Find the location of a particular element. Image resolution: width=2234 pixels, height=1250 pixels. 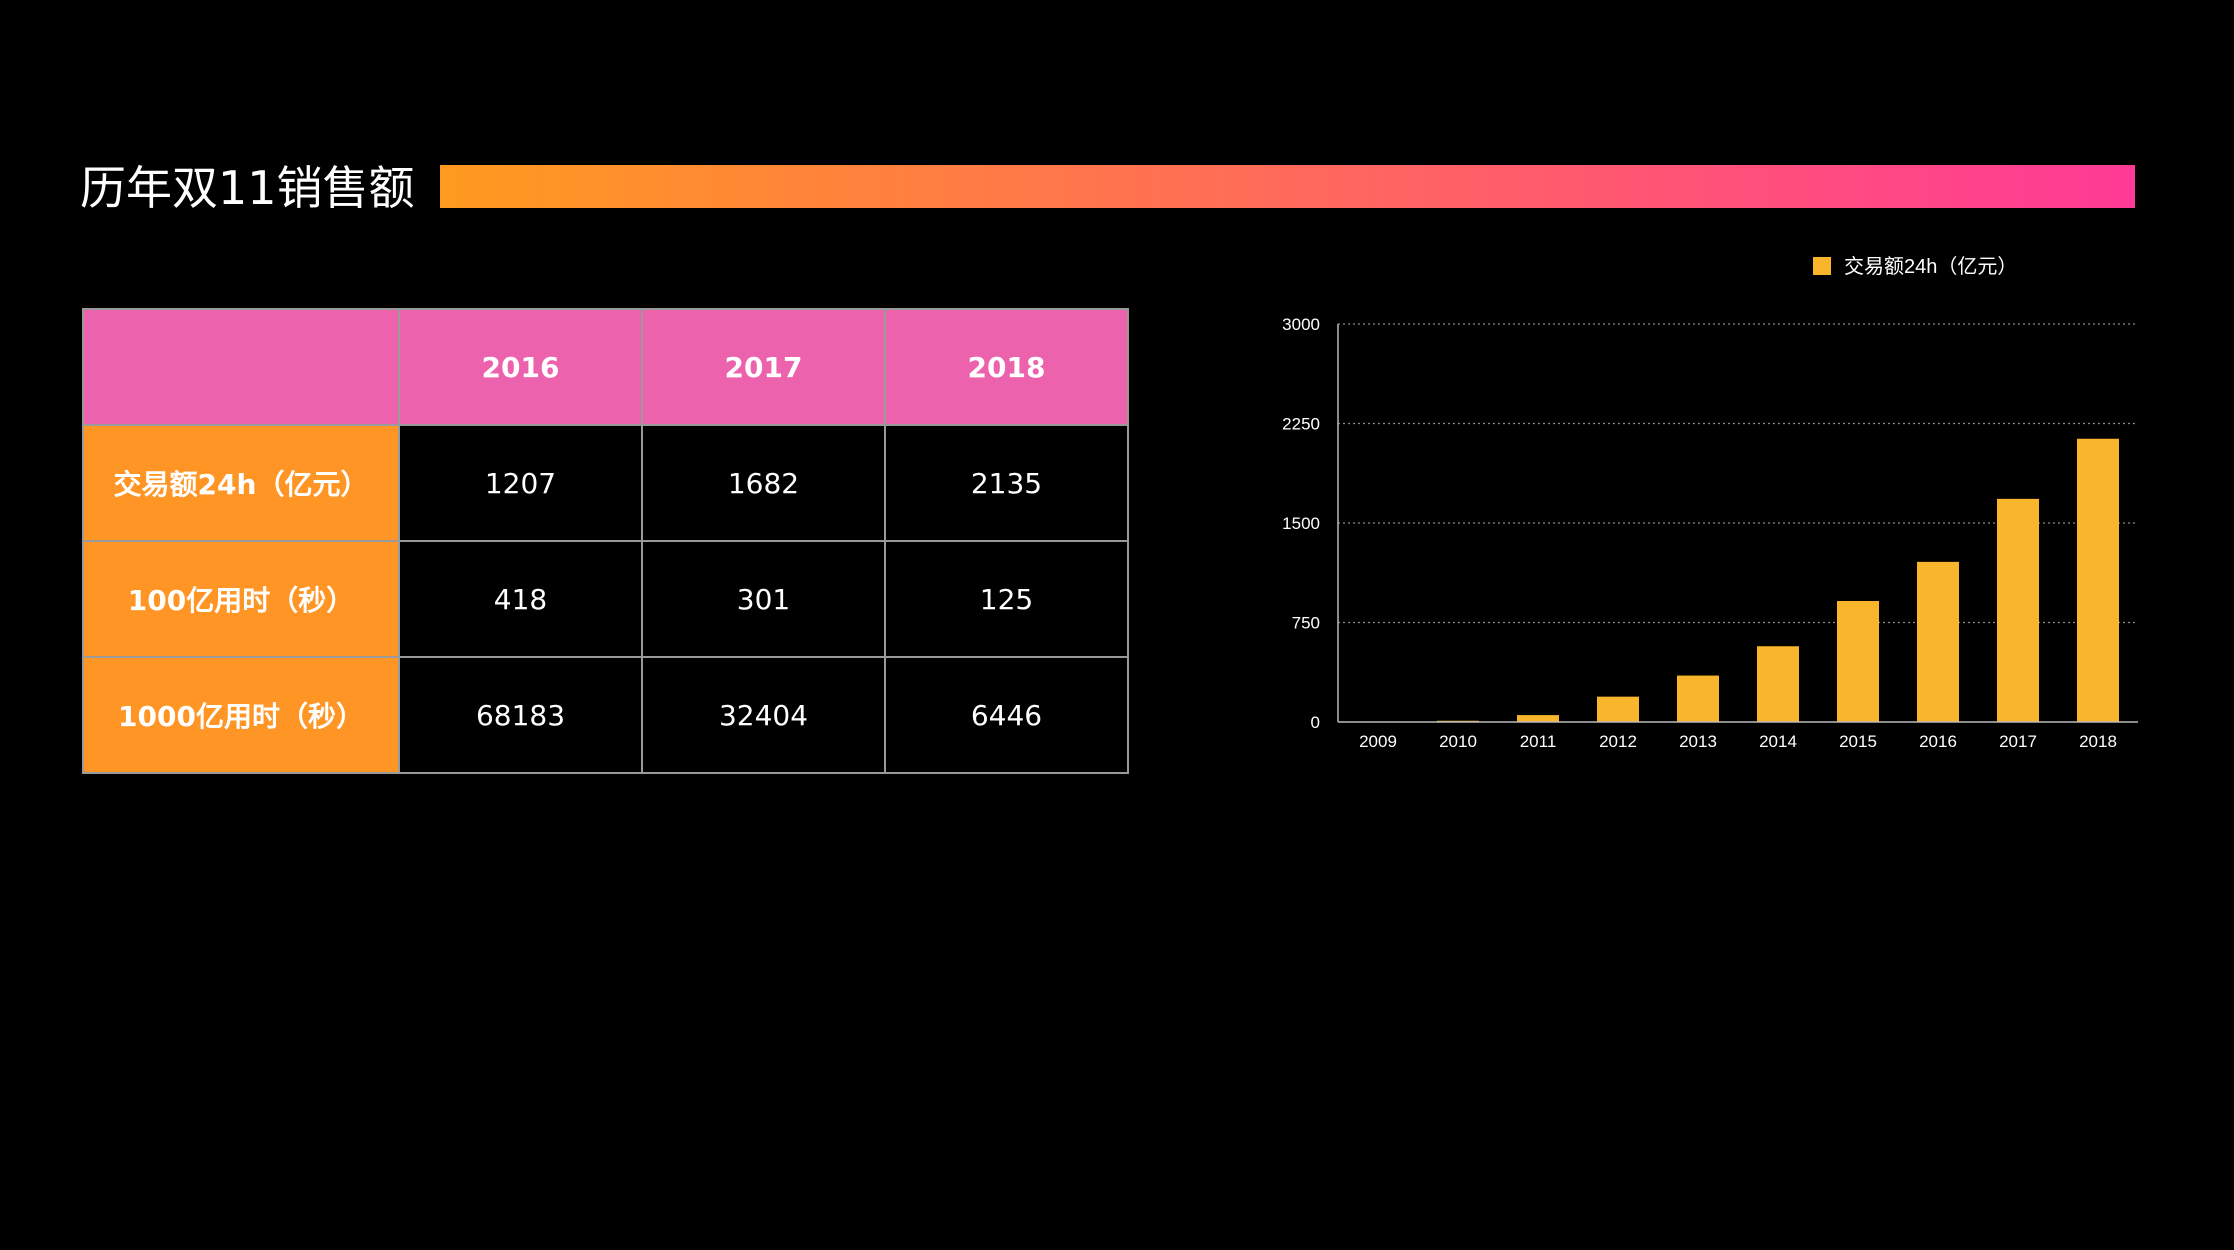

row-header: 1000亿用时（秒） is located at coordinates (241, 715).